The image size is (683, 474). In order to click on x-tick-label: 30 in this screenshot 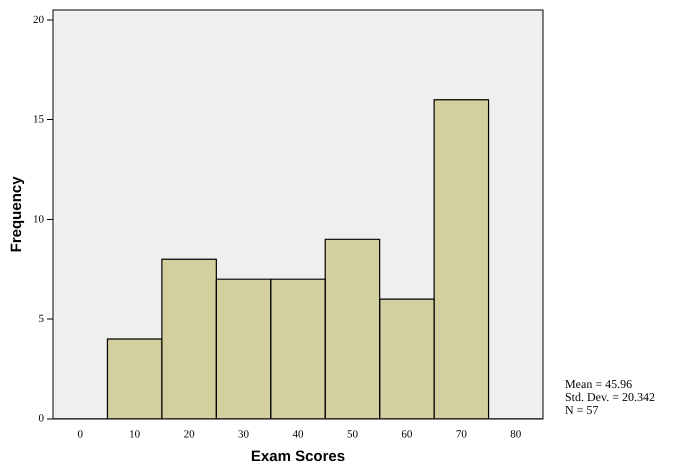, I will do `click(244, 434)`.